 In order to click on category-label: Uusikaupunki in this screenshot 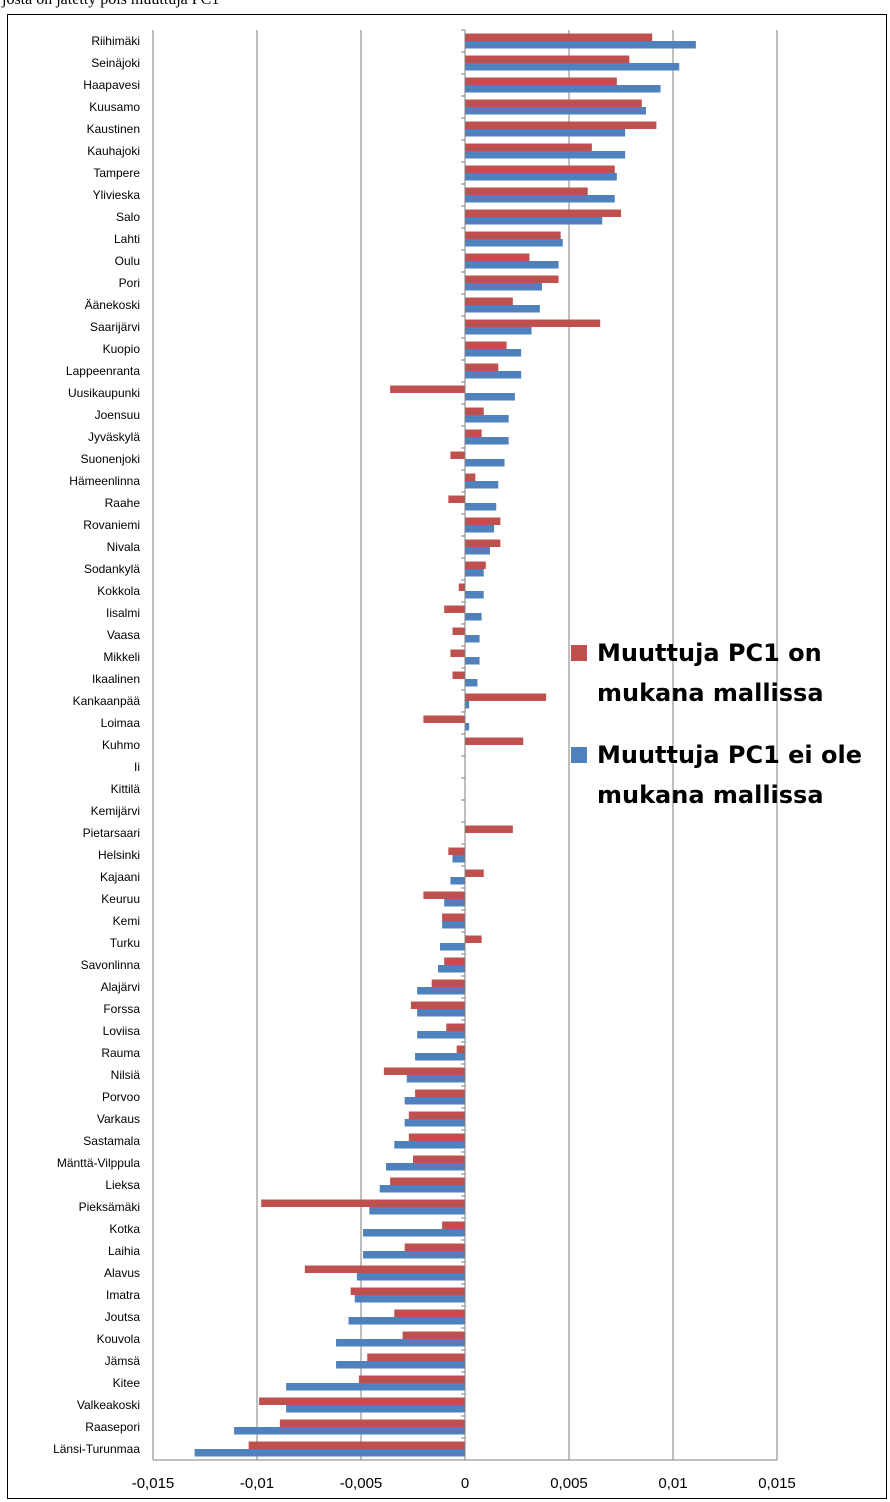, I will do `click(104, 393)`.